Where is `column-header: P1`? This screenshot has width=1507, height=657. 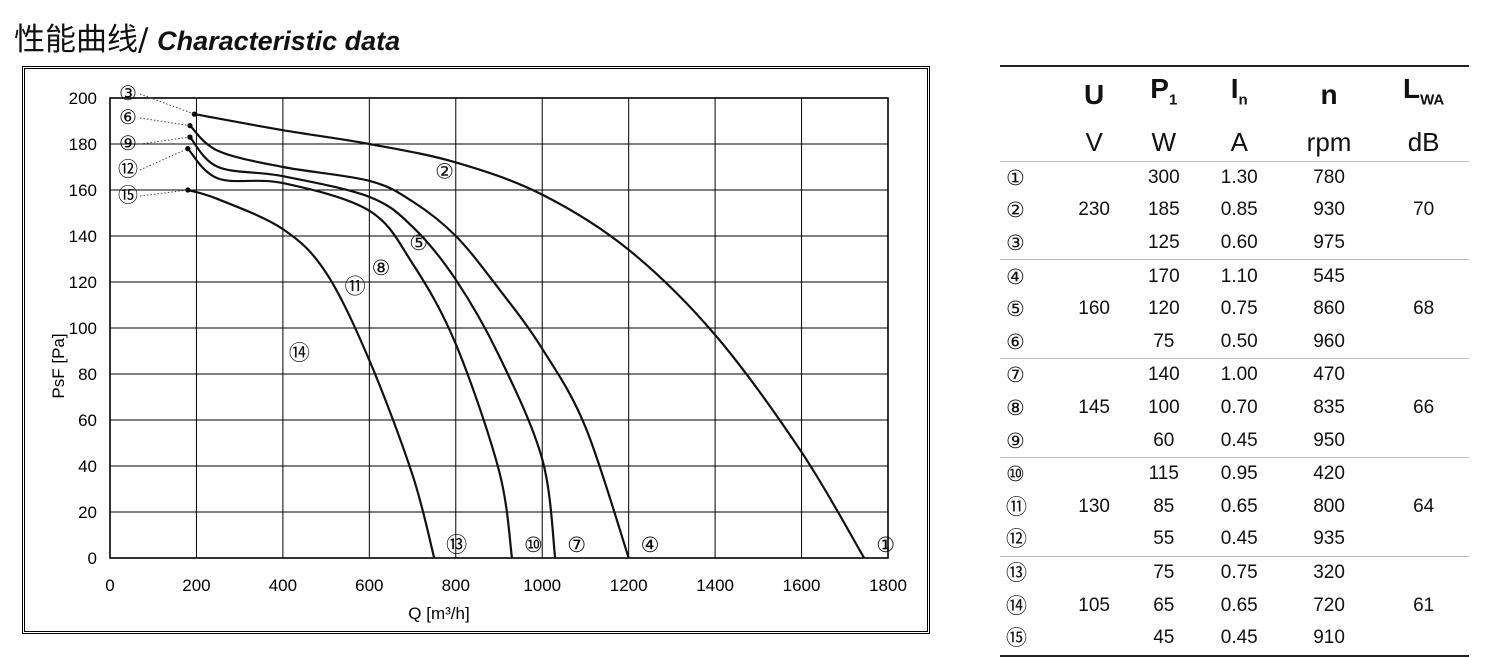 column-header: P1 is located at coordinates (1164, 91).